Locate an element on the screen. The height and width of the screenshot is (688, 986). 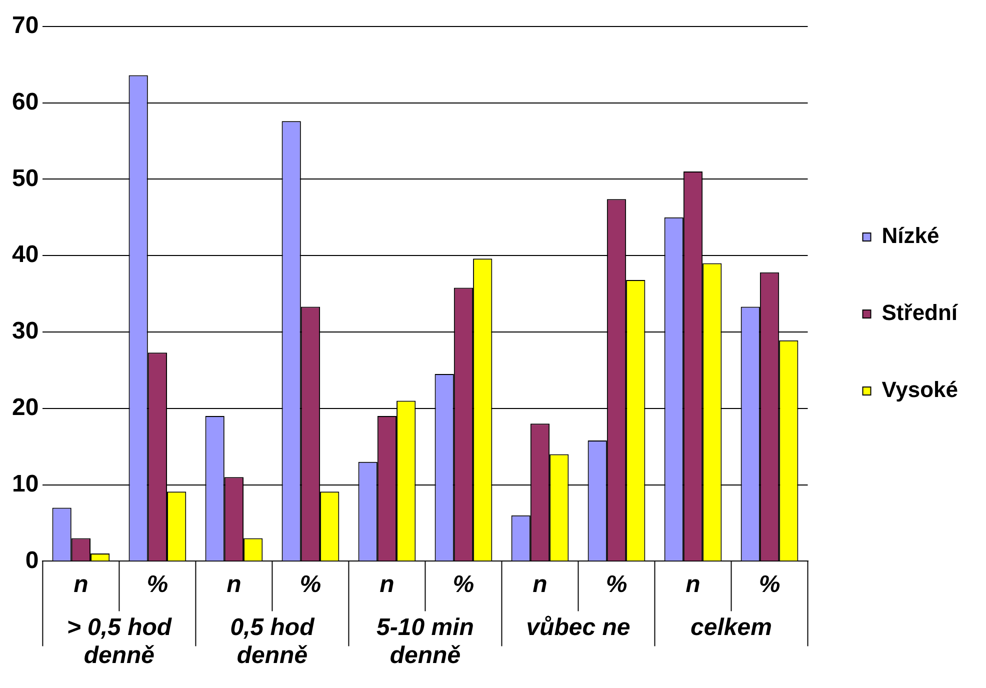
text: > 0,5 hod denně is located at coordinates (119, 641).